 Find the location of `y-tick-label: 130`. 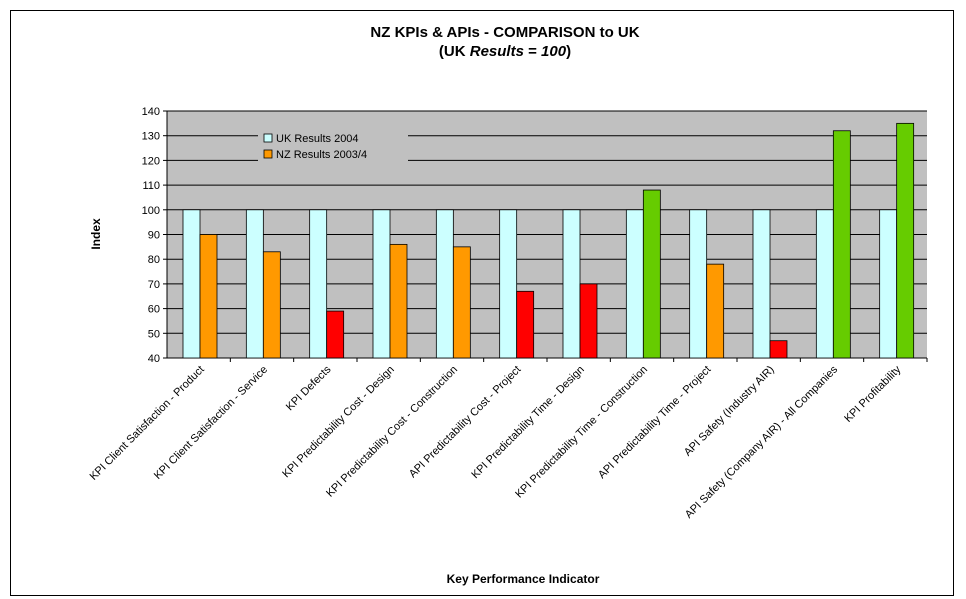

y-tick-label: 130 is located at coordinates (151, 137).